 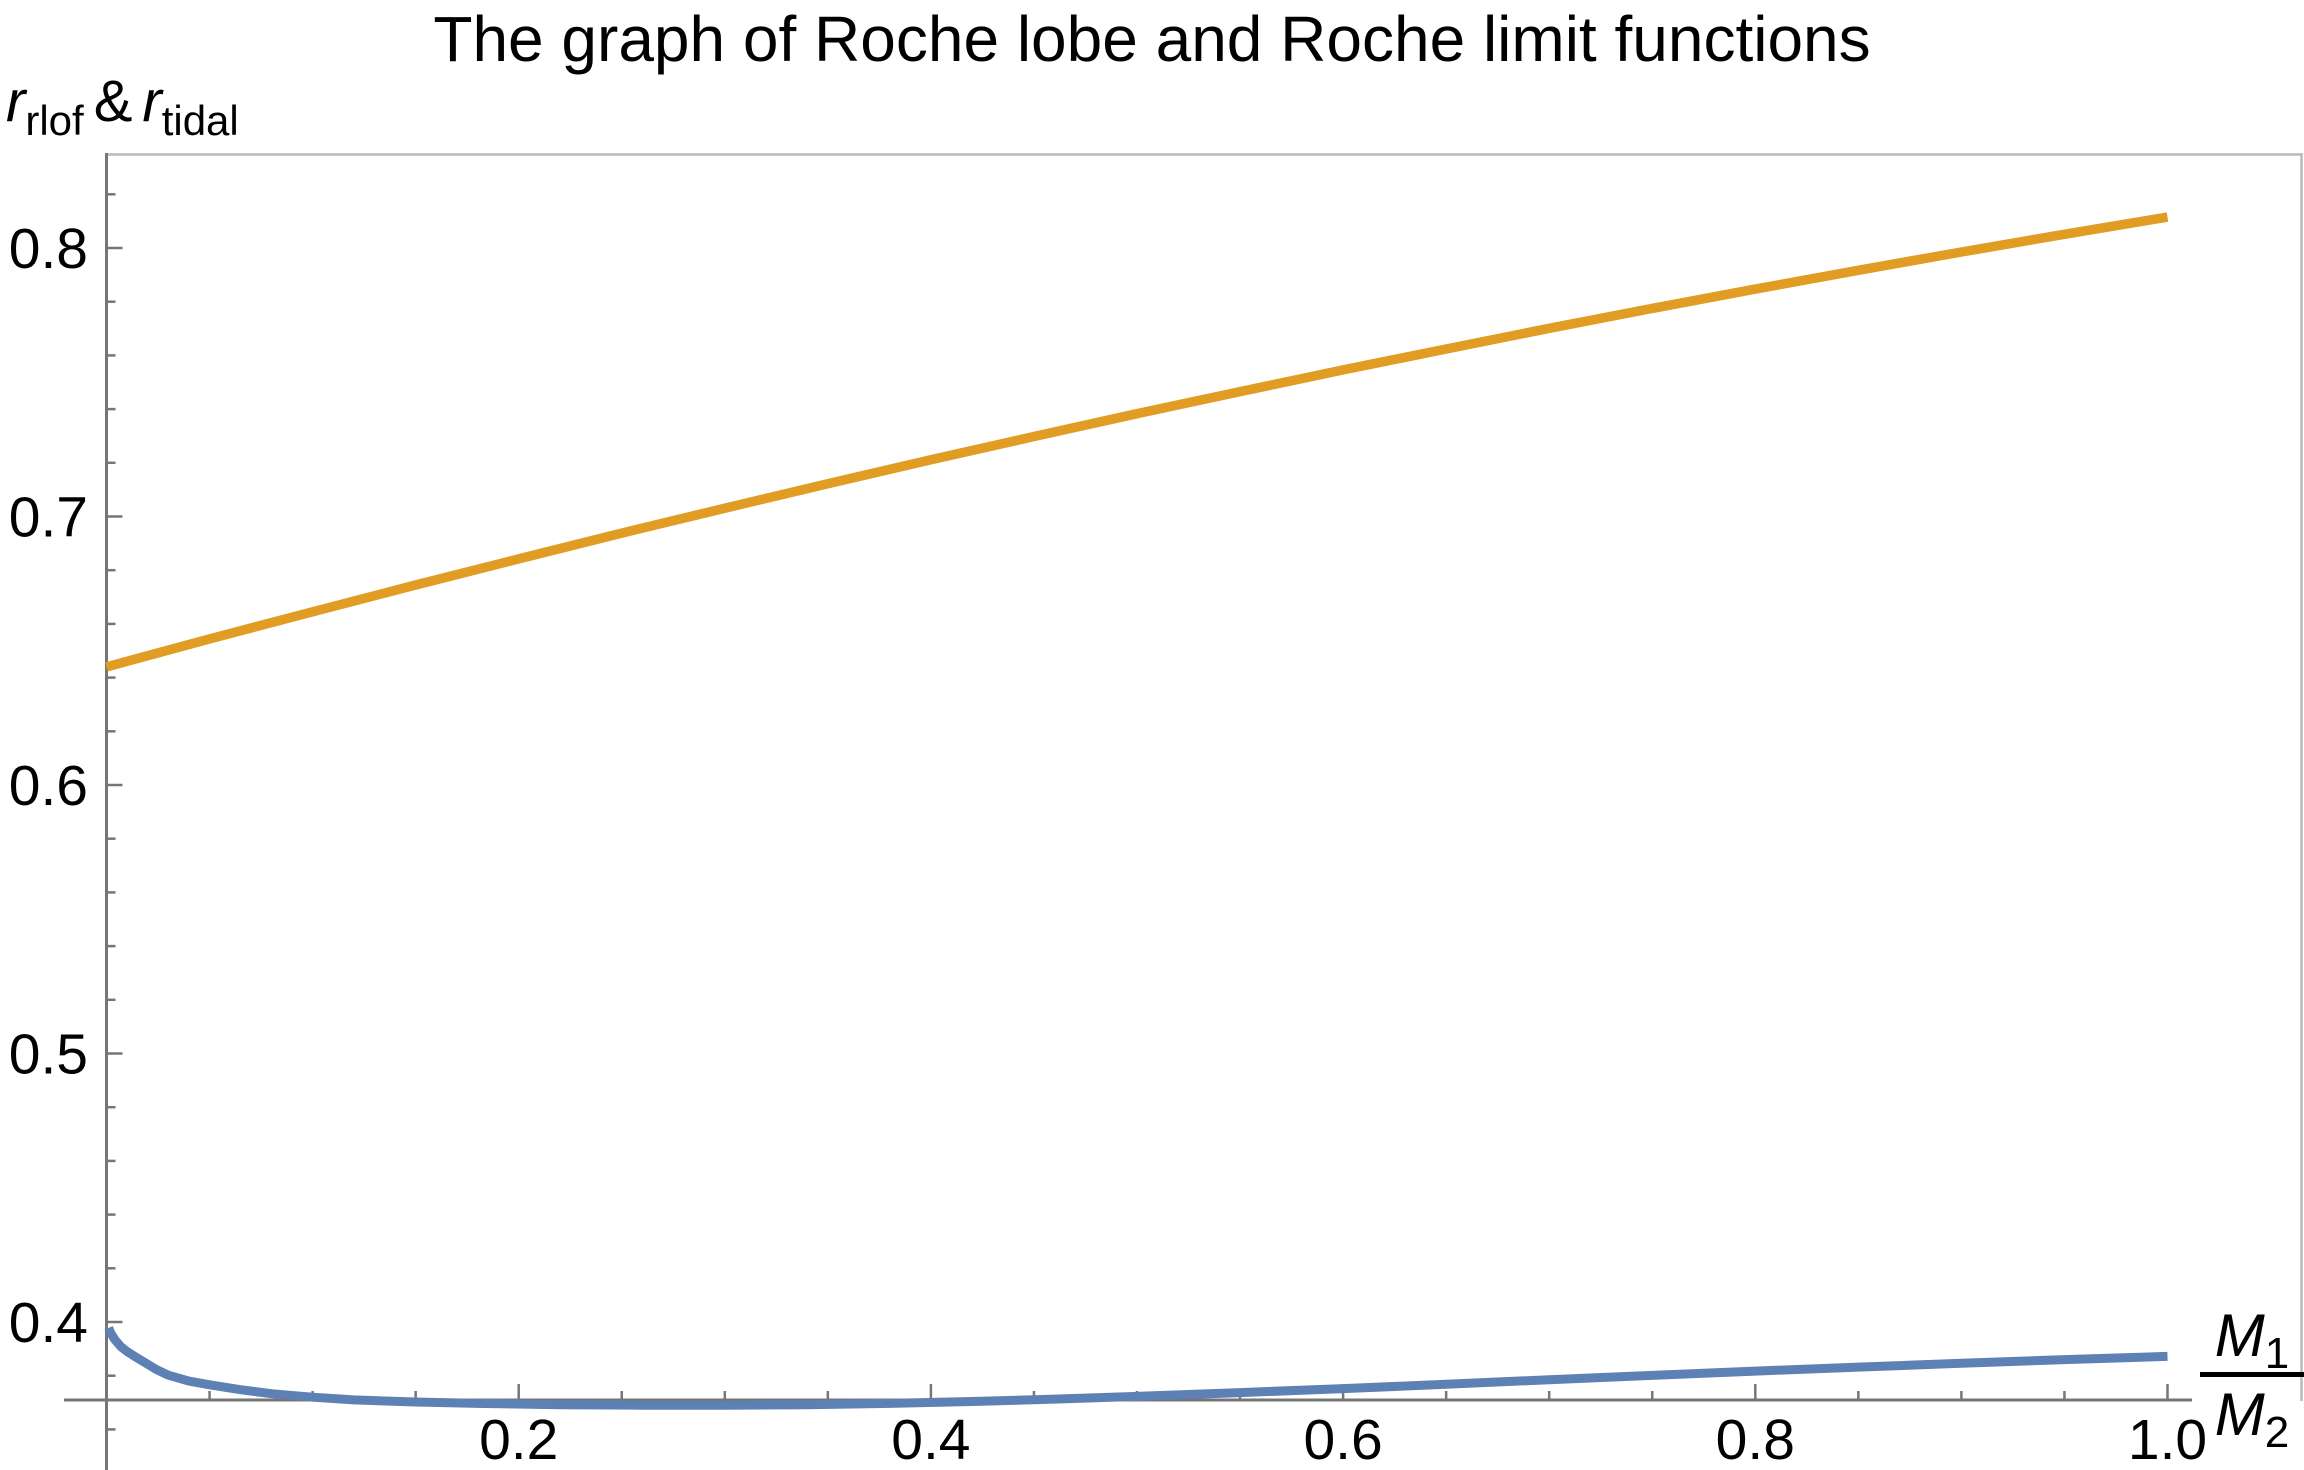 I want to click on x-label-num-var: M, so click(x=2239, y=1335).